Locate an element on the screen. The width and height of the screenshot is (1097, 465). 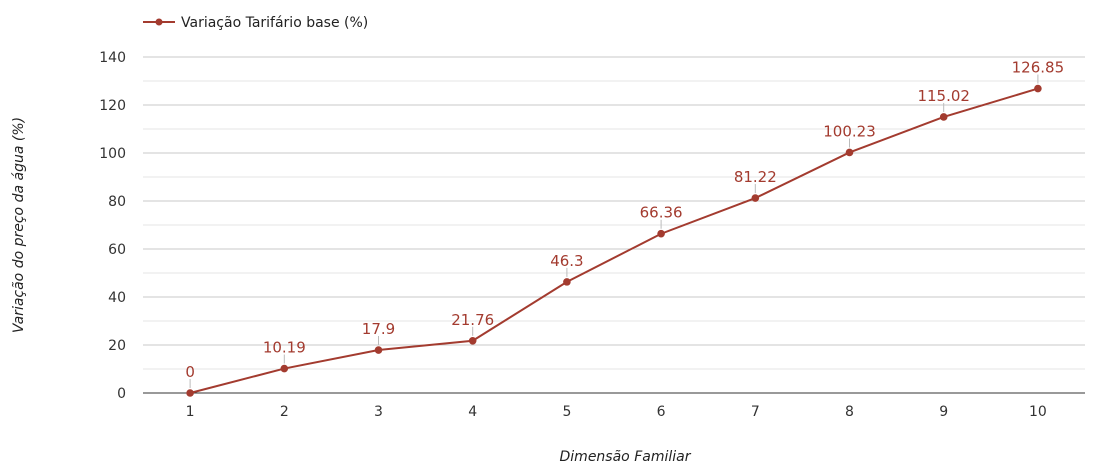
x-tick-label: 9 is located at coordinates (943, 412).